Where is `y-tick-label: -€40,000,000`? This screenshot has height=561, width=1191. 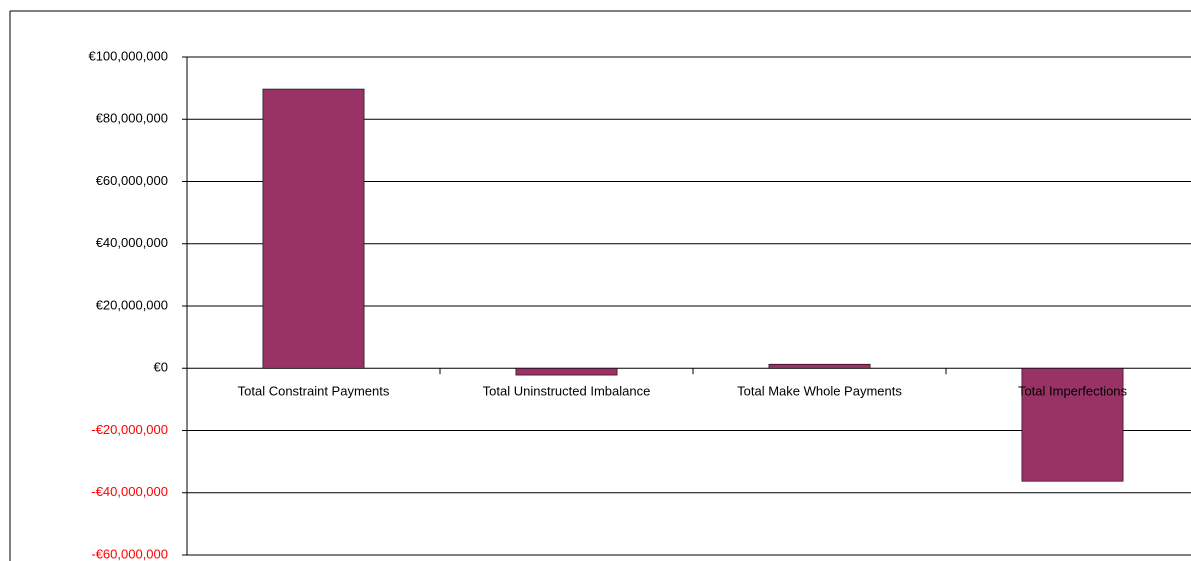
y-tick-label: -€40,000,000 is located at coordinates (129, 491).